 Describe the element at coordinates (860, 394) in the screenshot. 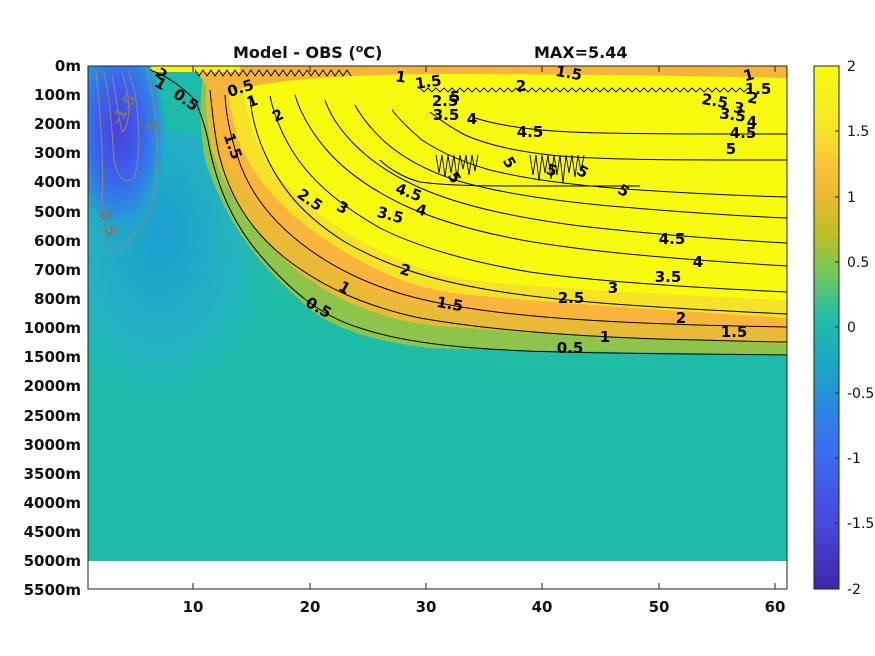

I see `colorbar-tick-label: -0.5` at that location.